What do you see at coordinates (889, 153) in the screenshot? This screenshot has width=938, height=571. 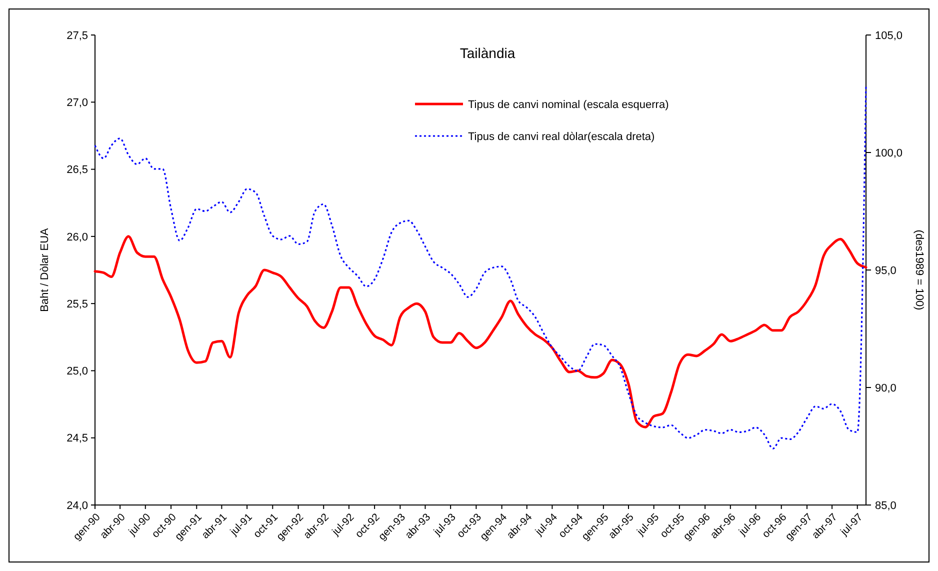 I see `y2-tick-label: 100,0` at bounding box center [889, 153].